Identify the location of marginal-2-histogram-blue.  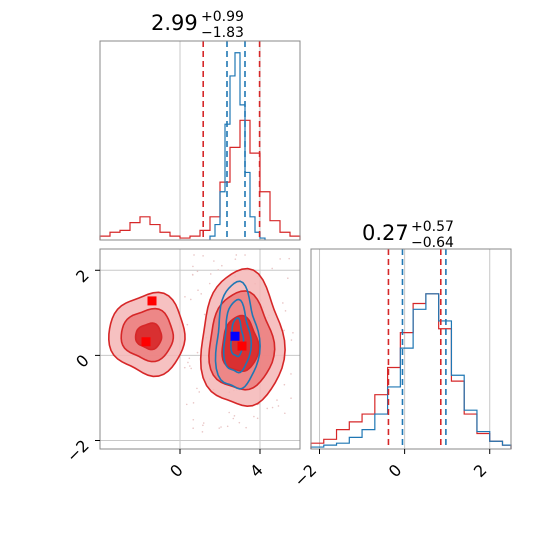
(411, 371).